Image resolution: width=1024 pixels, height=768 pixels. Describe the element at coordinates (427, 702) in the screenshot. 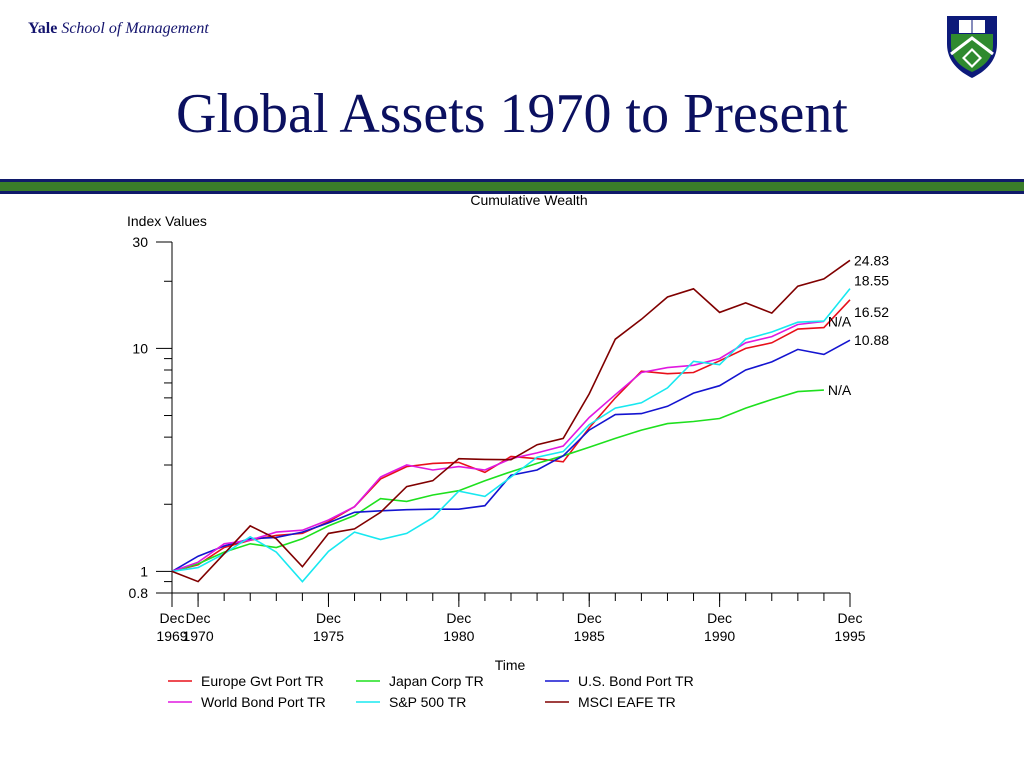

I see `legend-label: S&P 500 TR` at that location.